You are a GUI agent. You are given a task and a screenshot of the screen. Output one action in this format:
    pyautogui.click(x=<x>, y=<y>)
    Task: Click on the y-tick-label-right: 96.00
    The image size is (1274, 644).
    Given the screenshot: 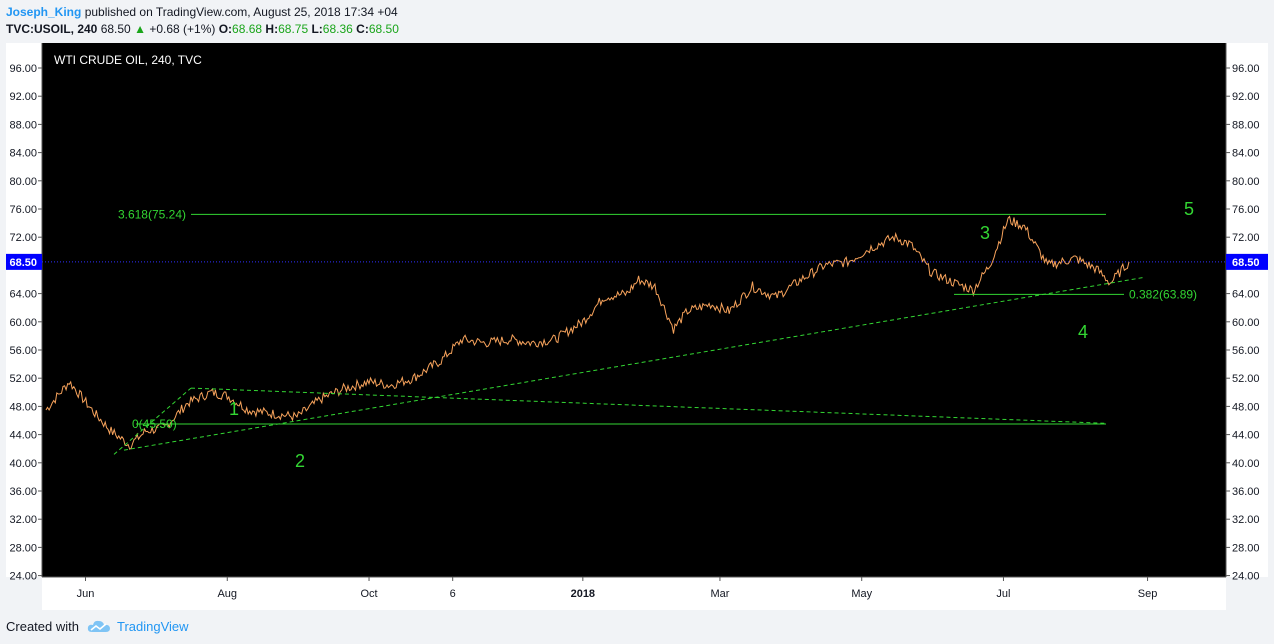 What is the action you would take?
    pyautogui.click(x=1246, y=69)
    